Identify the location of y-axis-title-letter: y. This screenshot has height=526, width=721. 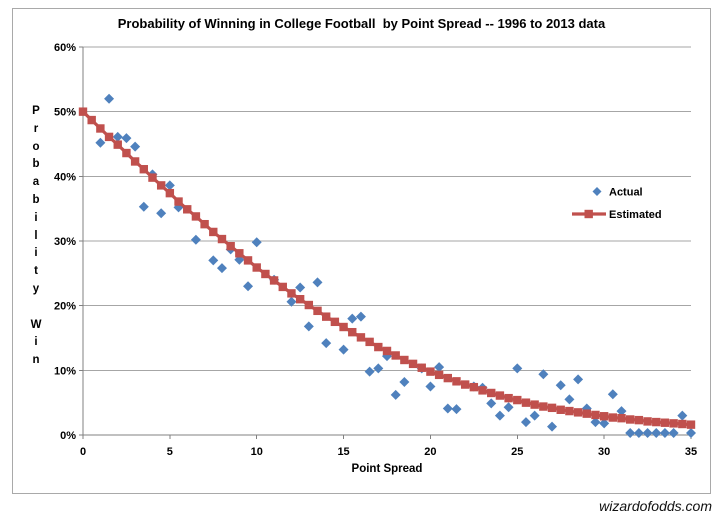
(36, 288).